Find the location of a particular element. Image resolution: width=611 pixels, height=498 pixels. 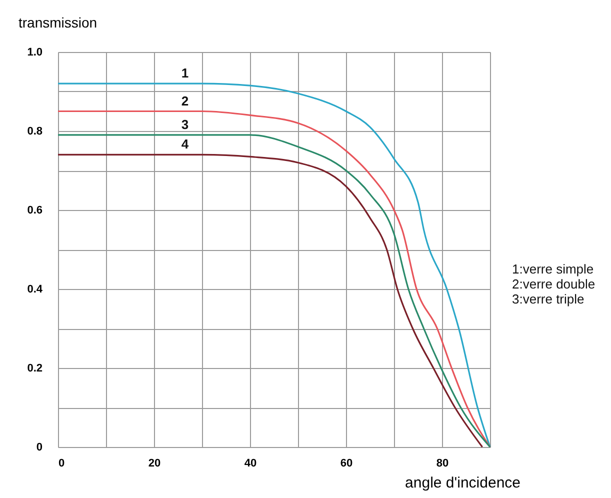

y-axis-title: transmission is located at coordinates (58, 22).